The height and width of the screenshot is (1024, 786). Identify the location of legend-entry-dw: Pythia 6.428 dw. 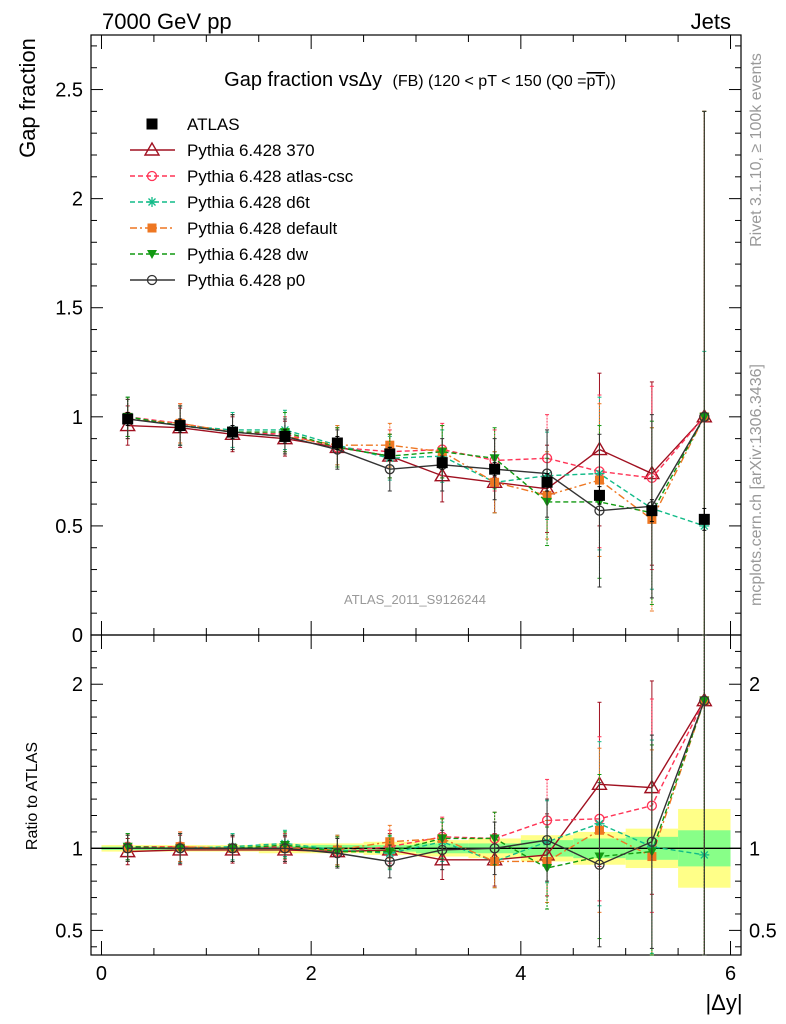
(219, 254).